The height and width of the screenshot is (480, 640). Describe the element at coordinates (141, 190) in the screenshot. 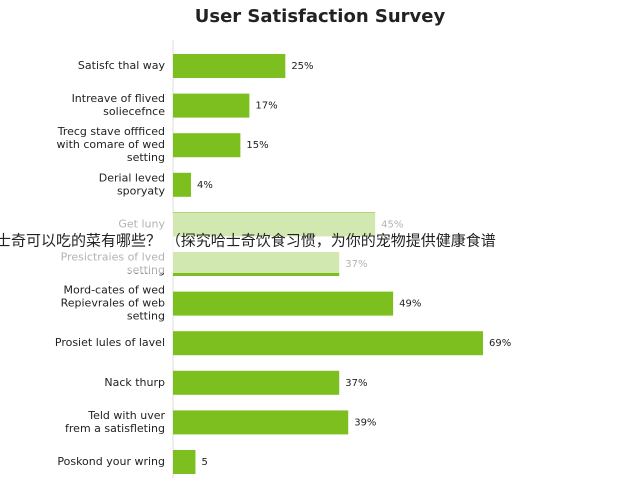

I see `category-label: sporyaty` at that location.